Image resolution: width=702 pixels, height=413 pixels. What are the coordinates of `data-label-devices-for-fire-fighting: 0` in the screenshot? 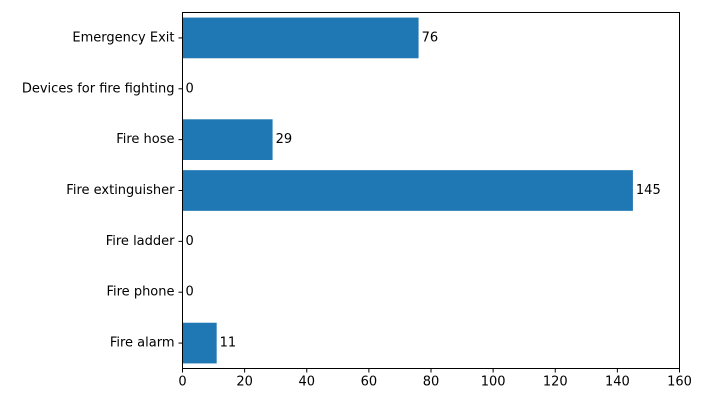 It's located at (190, 88).